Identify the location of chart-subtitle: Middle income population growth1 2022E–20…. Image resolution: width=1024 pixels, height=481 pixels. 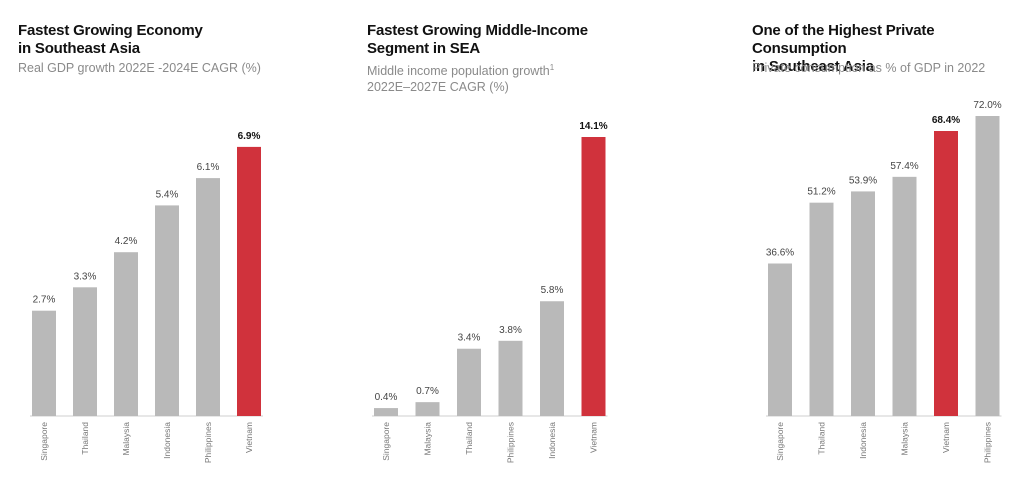
(460, 77).